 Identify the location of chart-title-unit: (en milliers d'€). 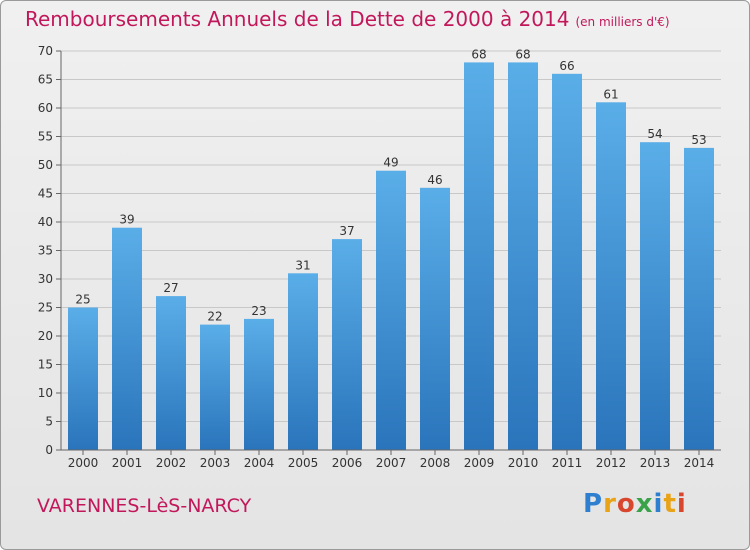
(622, 22).